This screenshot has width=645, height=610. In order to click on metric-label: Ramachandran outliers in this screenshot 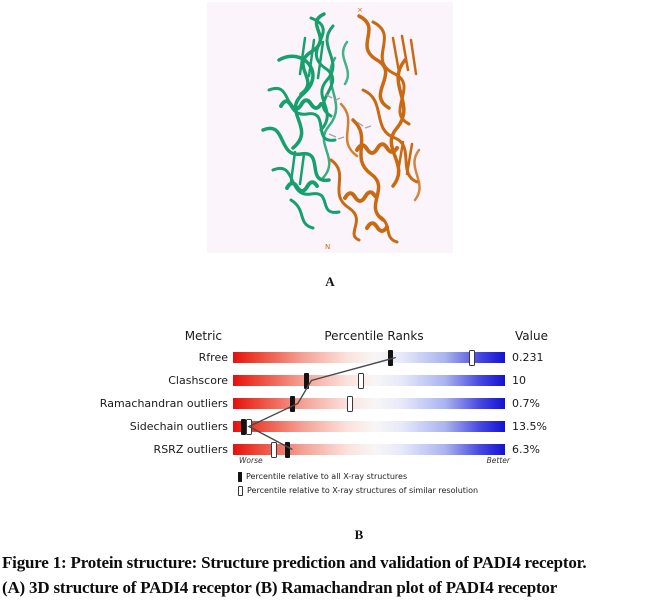, I will do `click(163, 403)`.